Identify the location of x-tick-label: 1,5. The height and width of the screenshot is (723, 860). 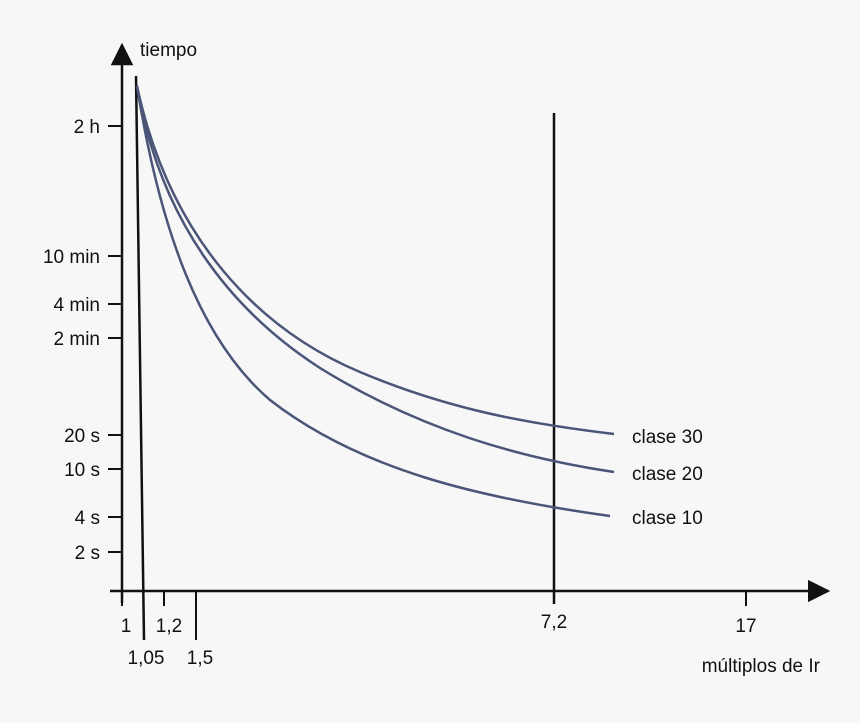
(200, 658).